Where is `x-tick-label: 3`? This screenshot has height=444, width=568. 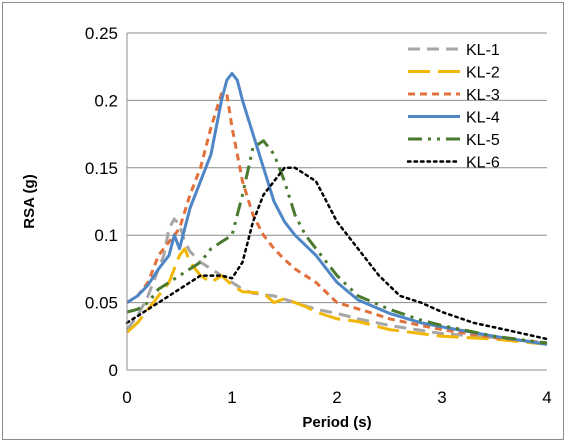
x-tick-label: 3 is located at coordinates (441, 397).